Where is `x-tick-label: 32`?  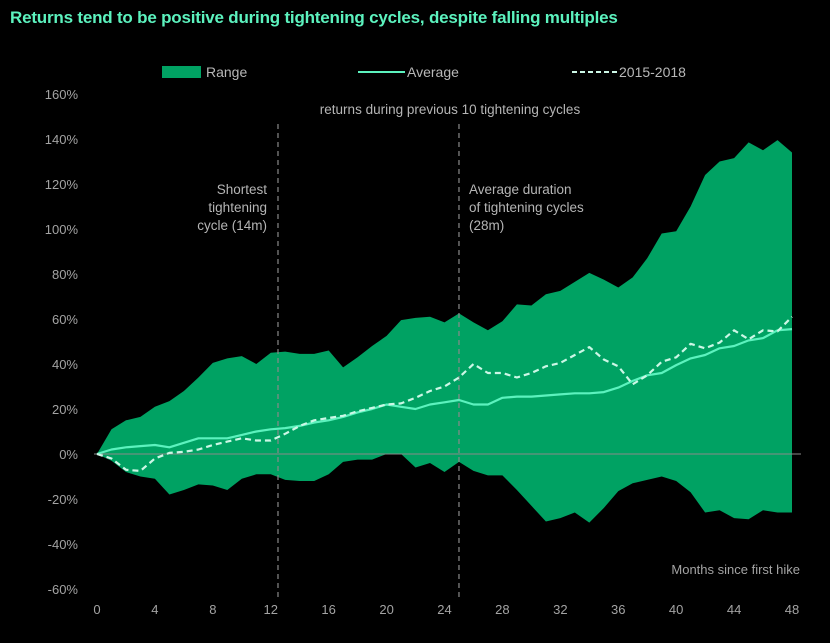
x-tick-label: 32 is located at coordinates (560, 609).